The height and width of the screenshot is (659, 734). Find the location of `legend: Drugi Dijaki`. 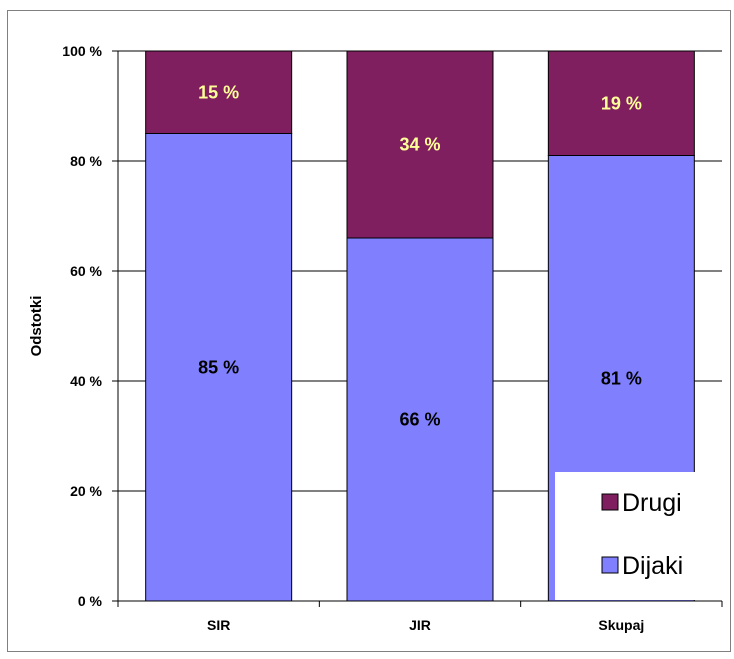

legend: Drugi Dijaki is located at coordinates (638, 536).